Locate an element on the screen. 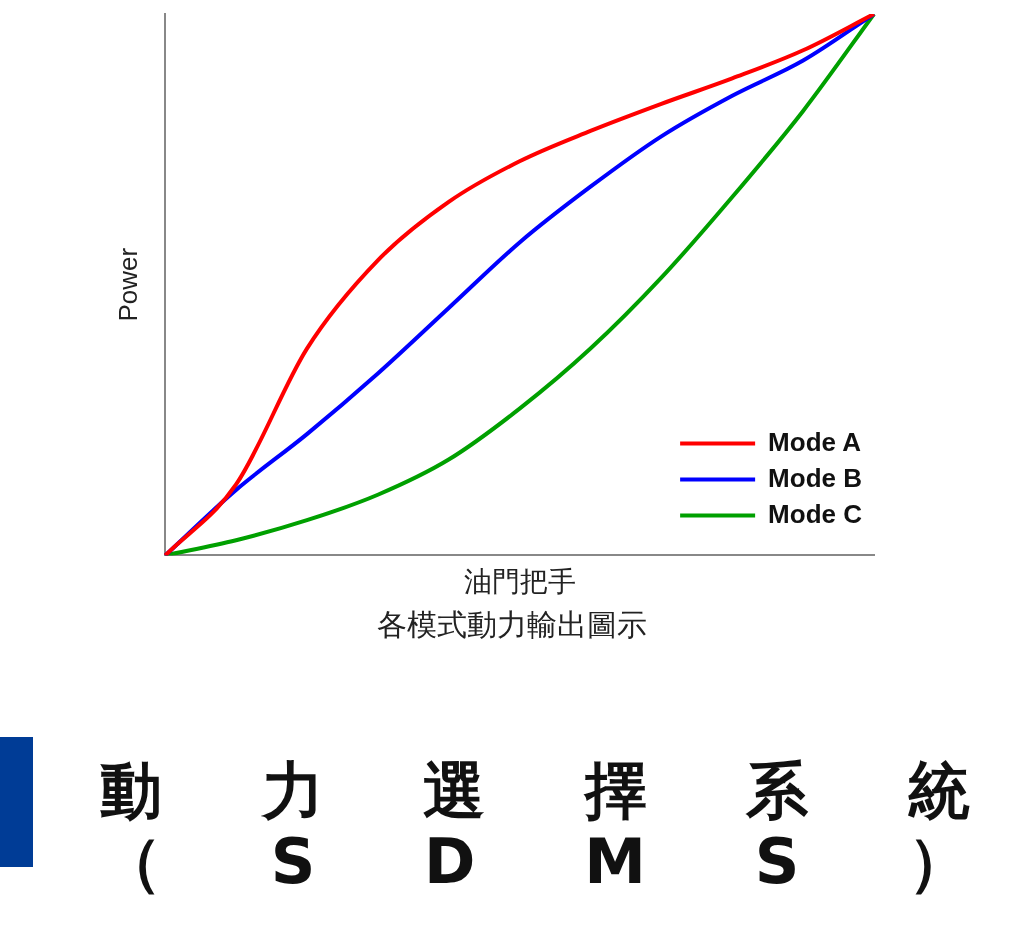 Image resolution: width=1024 pixels, height=935 pixels. text: 各模式動力輸出圖示 is located at coordinates (512, 625).